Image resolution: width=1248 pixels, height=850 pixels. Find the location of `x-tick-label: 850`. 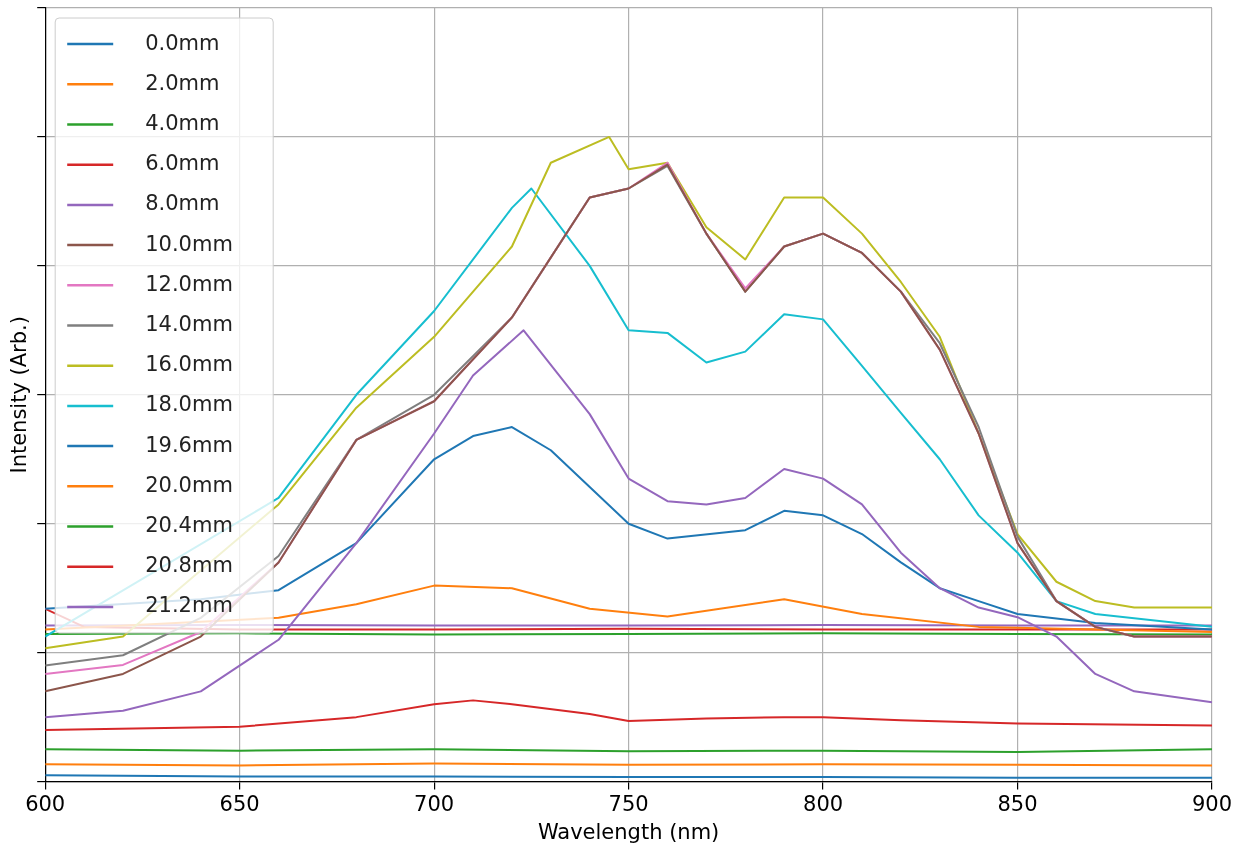

x-tick-label: 850 is located at coordinates (1017, 803).